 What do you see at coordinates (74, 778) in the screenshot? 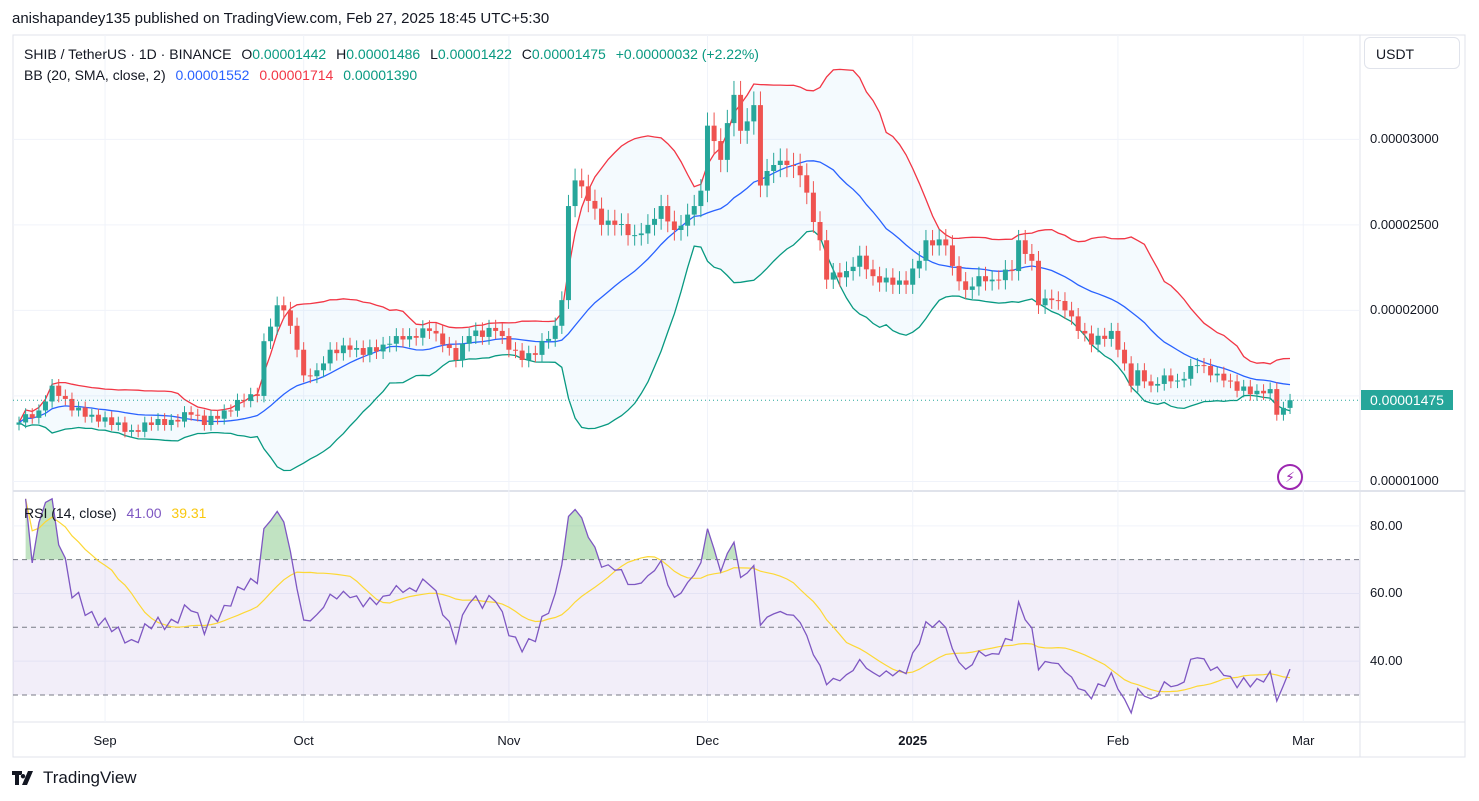
I see `footer-brand: TradingView` at bounding box center [74, 778].